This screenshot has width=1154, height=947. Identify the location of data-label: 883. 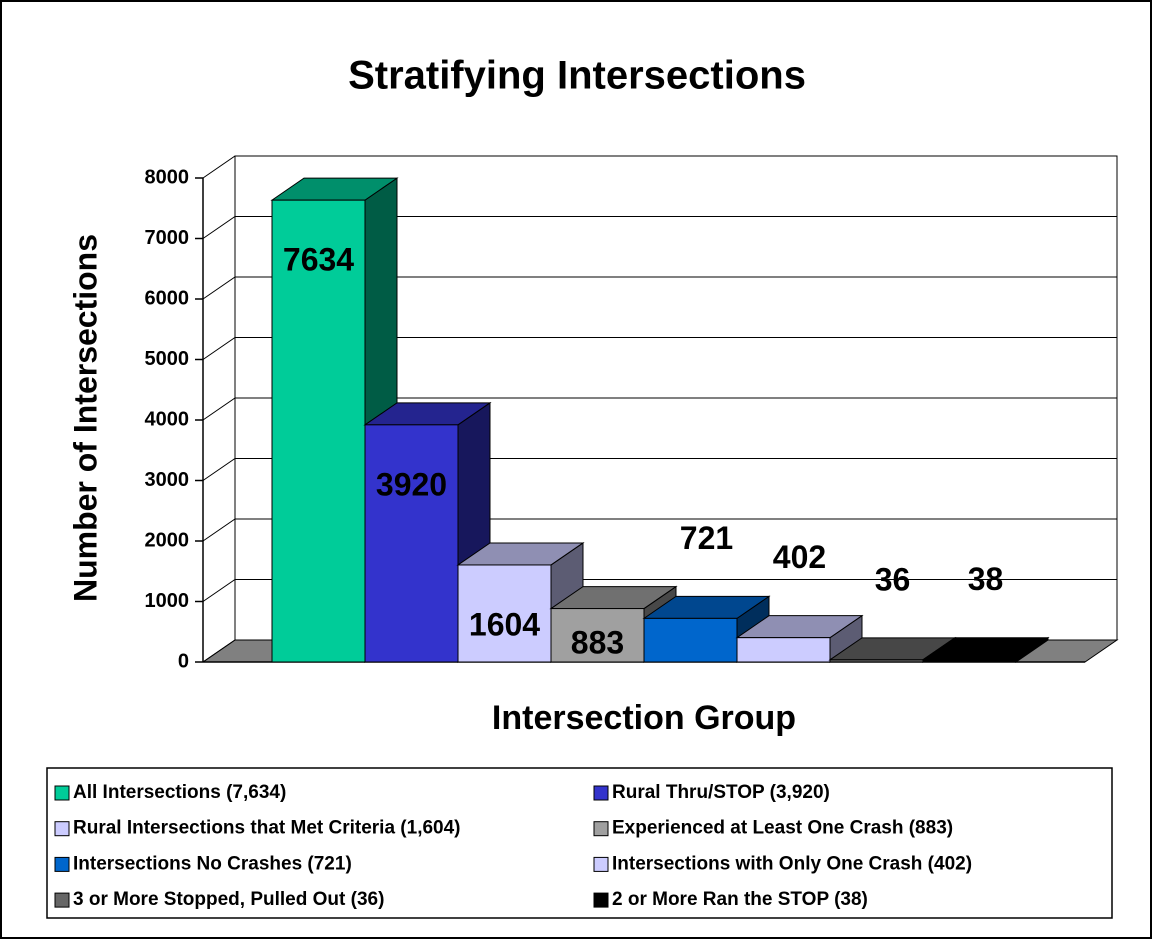
(597, 642).